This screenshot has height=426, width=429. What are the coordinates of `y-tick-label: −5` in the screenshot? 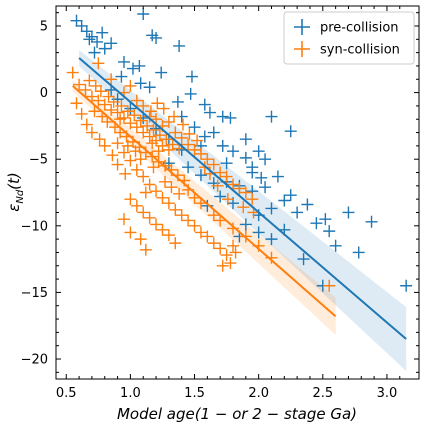 It's located at (38, 160).